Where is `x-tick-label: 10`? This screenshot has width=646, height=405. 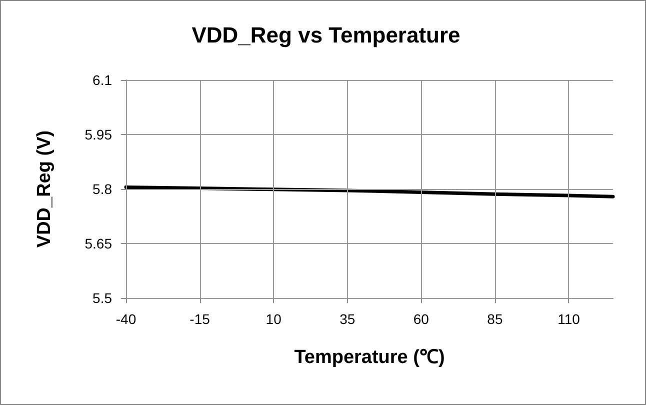
x-tick-label: 10 is located at coordinates (274, 319).